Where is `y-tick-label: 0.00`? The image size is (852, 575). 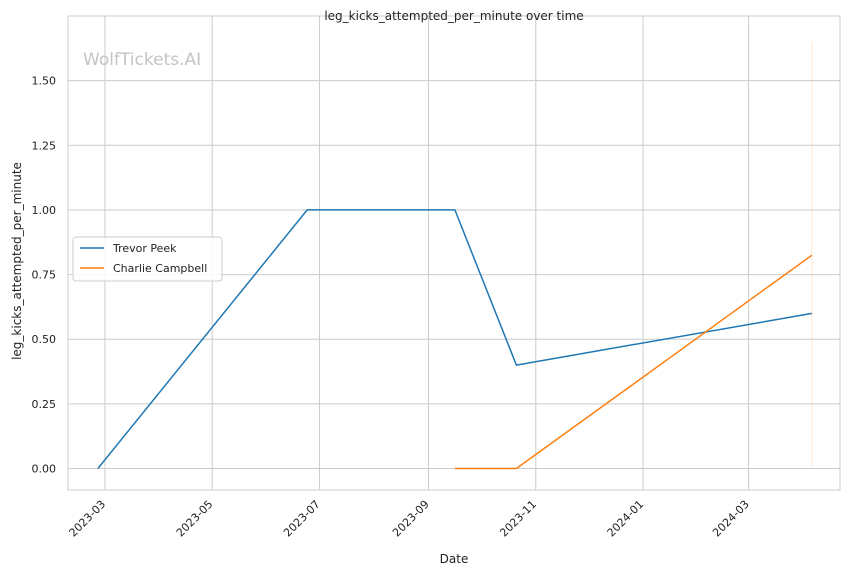 y-tick-label: 0.00 is located at coordinates (44, 469).